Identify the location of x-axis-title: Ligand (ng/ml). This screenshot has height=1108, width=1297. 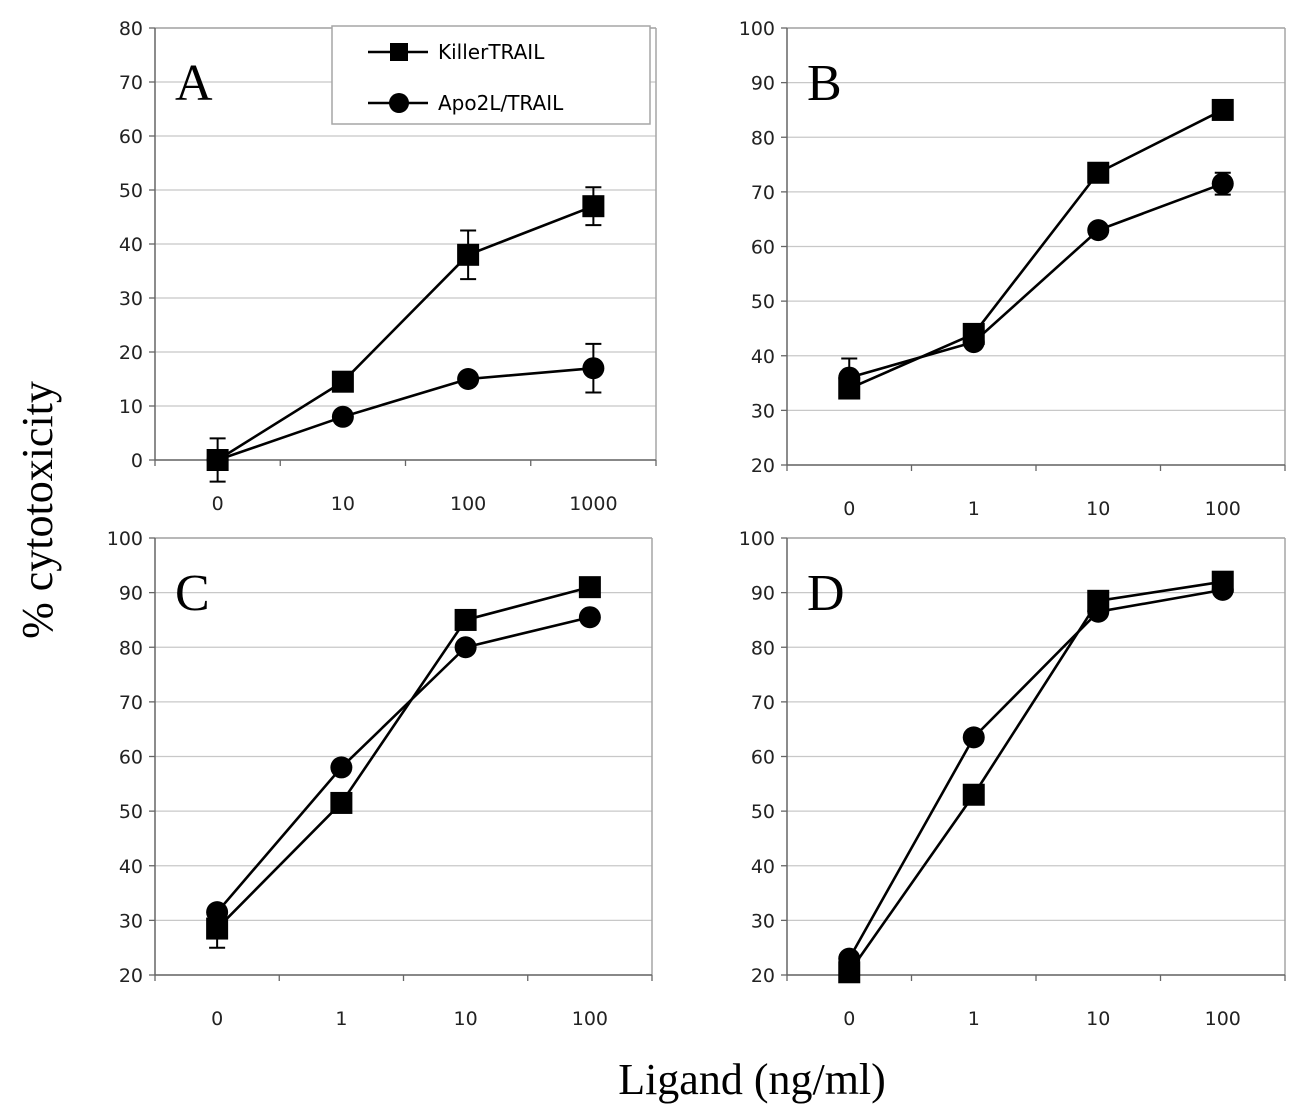
(752, 1079).